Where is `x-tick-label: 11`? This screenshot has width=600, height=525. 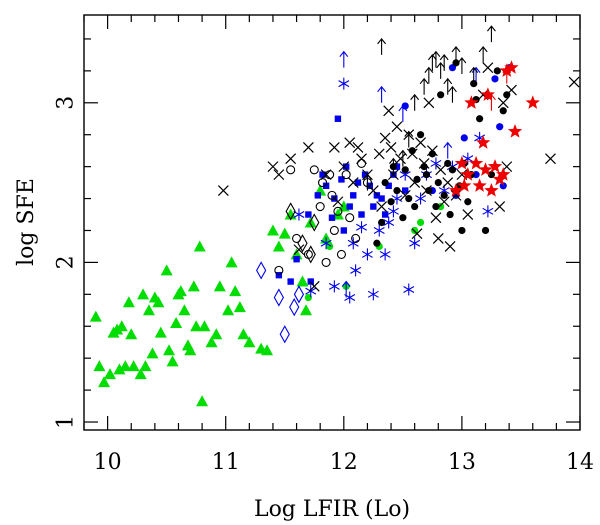 x-tick-label: 11 is located at coordinates (226, 462).